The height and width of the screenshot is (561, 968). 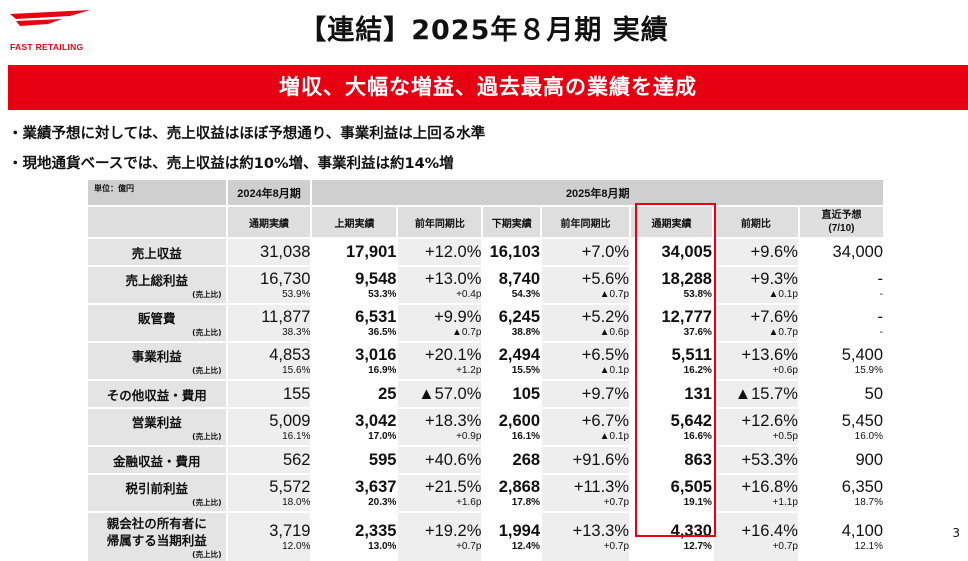 I want to click on unit-label: 単位：億円, so click(x=157, y=192).